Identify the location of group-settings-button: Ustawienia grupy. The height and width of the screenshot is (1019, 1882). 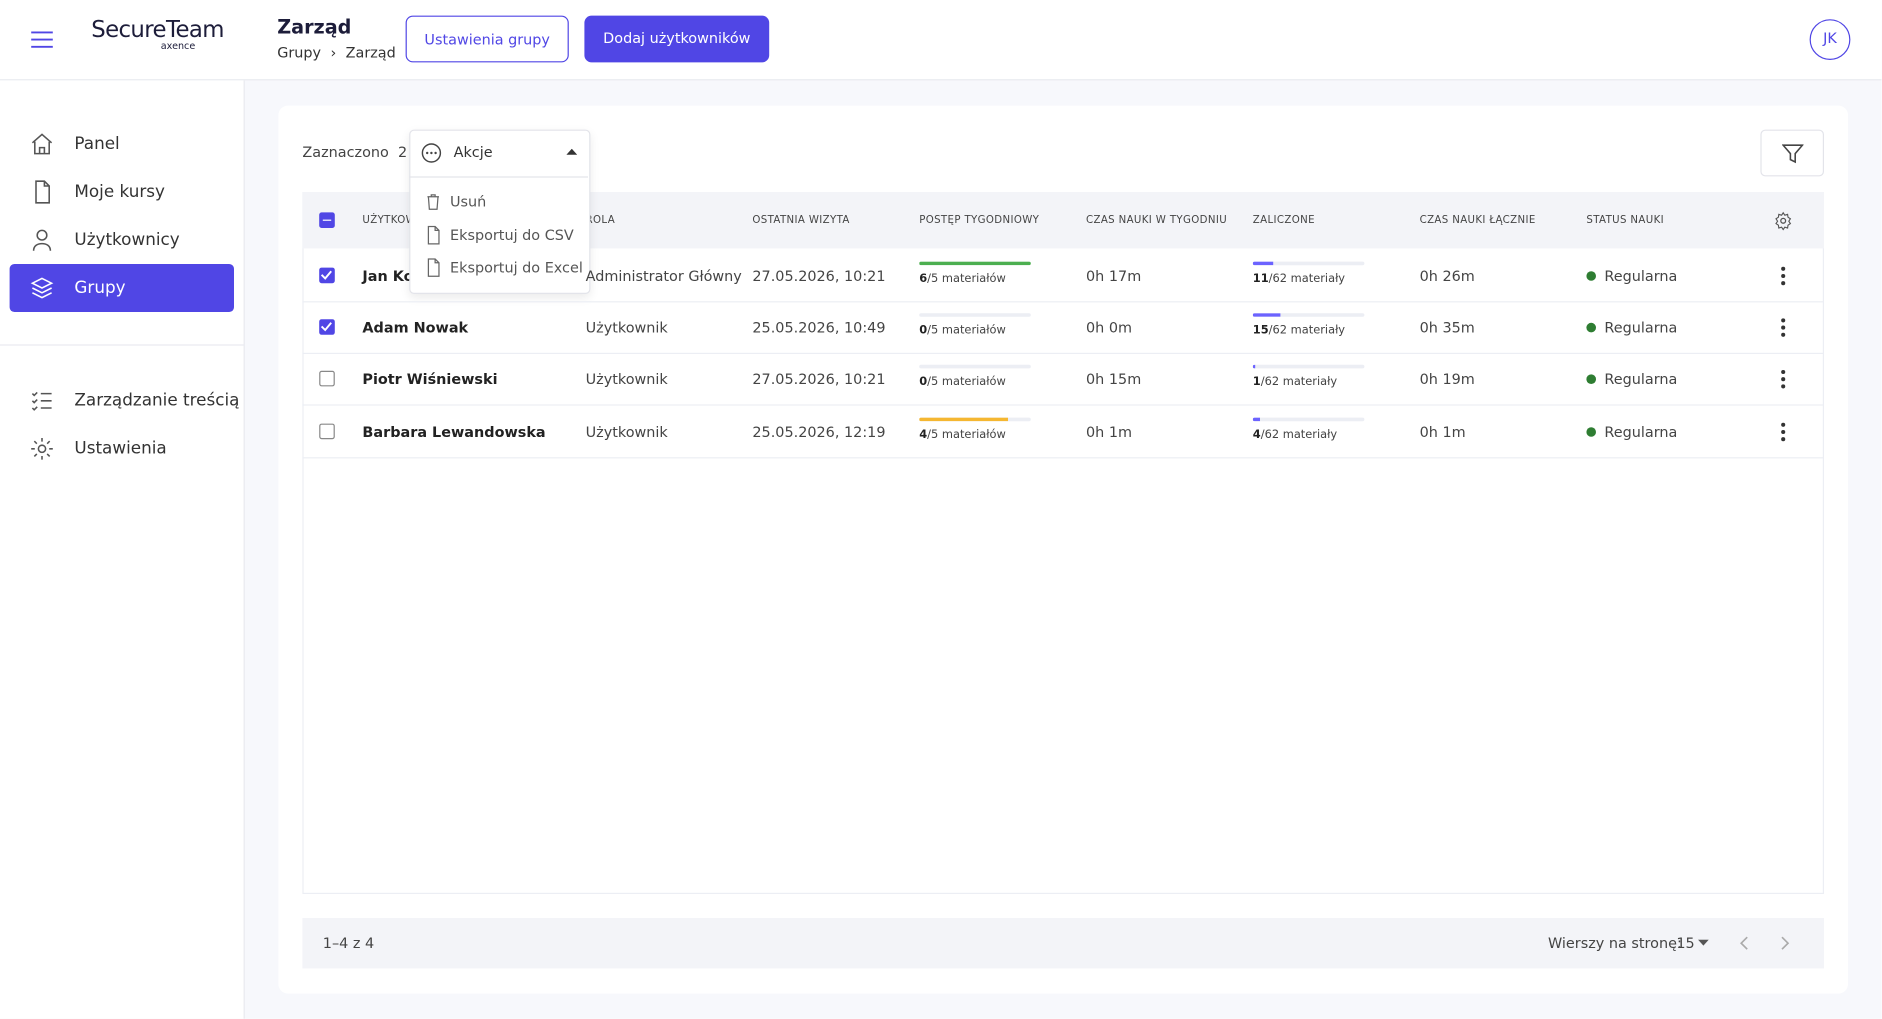
(487, 39).